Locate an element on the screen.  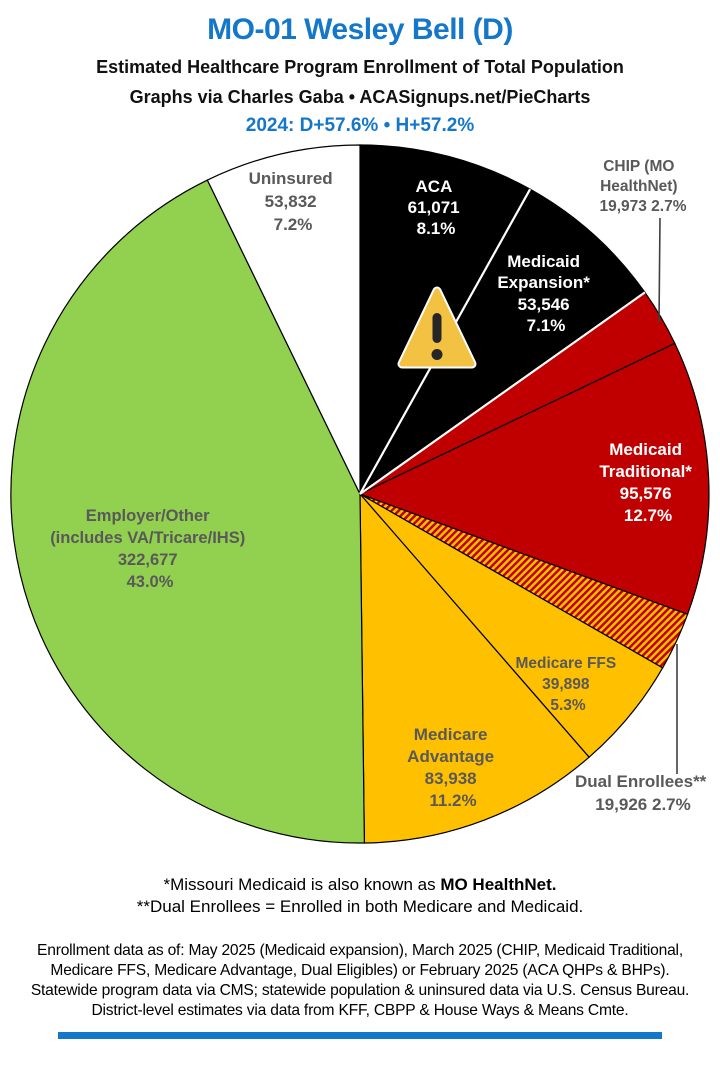
label-uninsured: Uninsured 53,832 7.2% is located at coordinates (293, 201).